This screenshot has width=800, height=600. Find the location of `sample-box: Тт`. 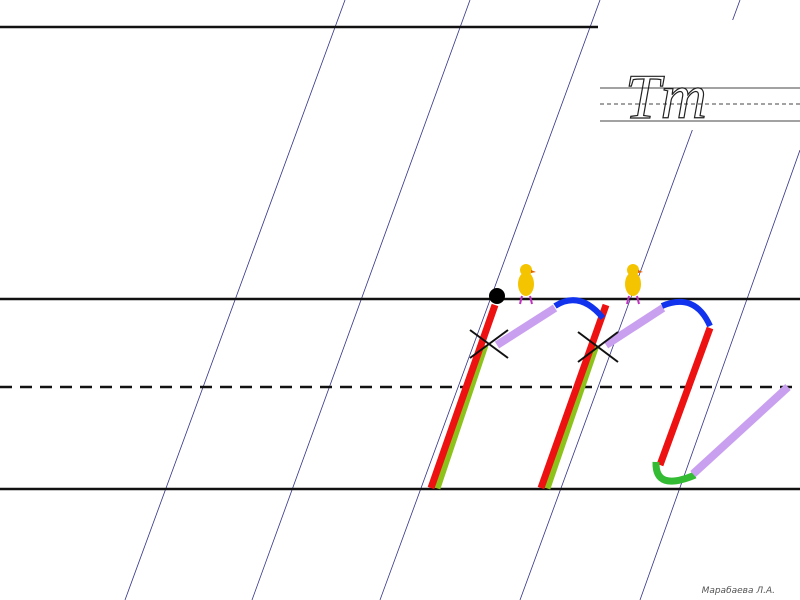

sample-box: Тт is located at coordinates (699, 76).